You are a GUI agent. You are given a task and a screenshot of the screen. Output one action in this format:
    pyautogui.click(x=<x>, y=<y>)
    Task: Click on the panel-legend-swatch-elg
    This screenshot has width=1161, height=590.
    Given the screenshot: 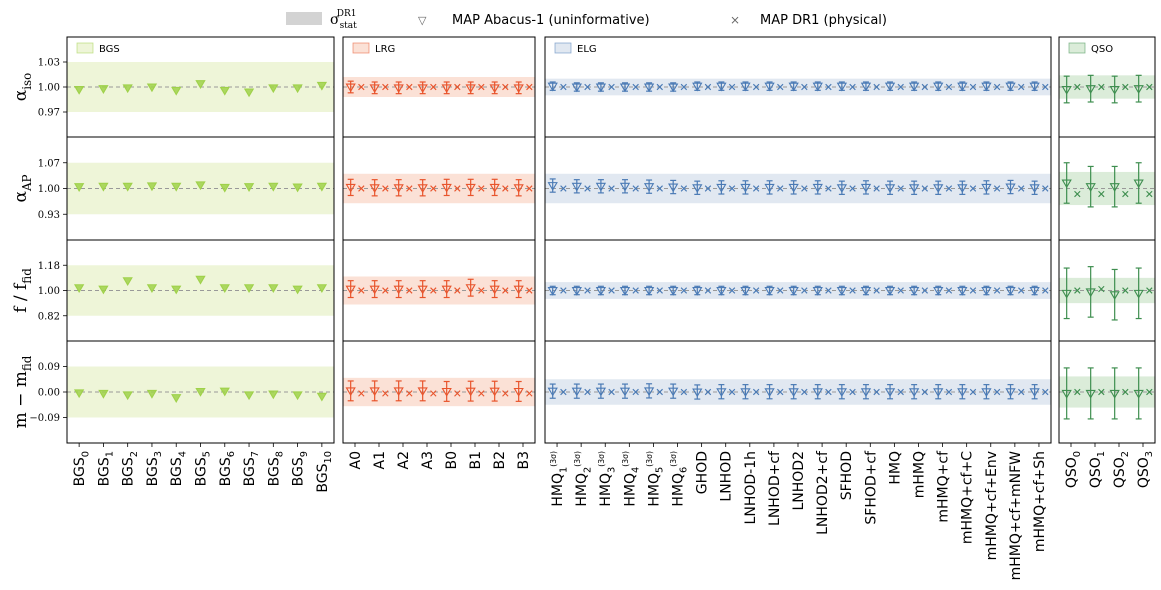 What is the action you would take?
    pyautogui.click(x=563, y=48)
    